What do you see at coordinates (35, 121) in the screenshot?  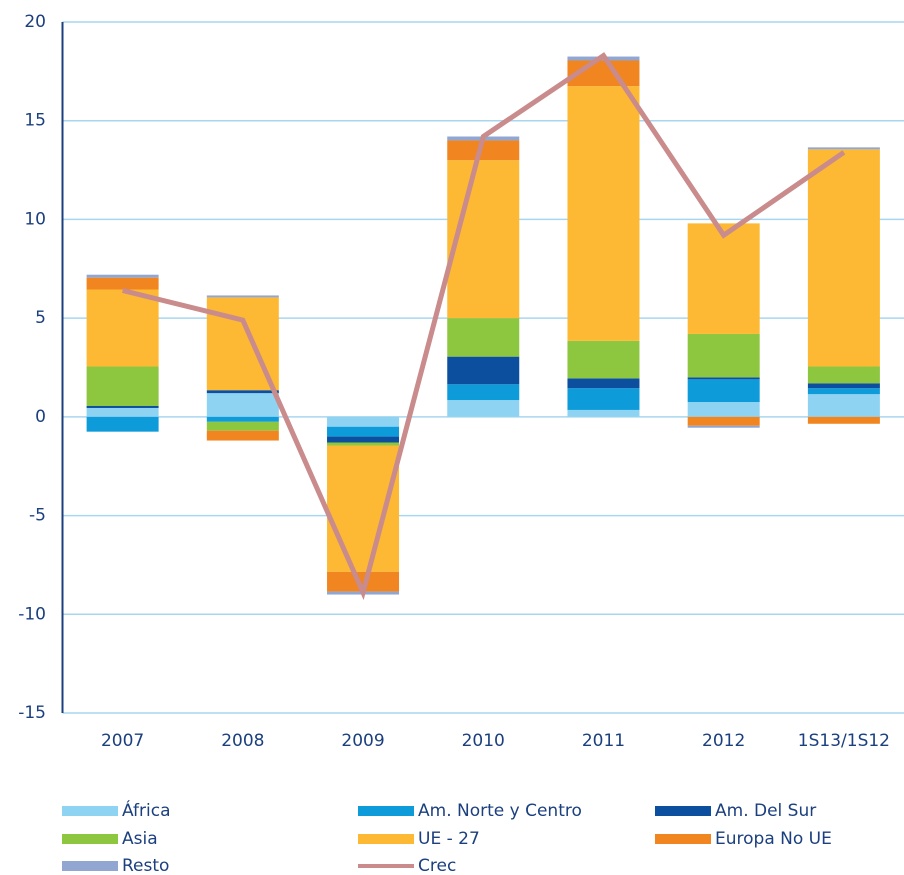 I see `y-tick-label: 15` at bounding box center [35, 121].